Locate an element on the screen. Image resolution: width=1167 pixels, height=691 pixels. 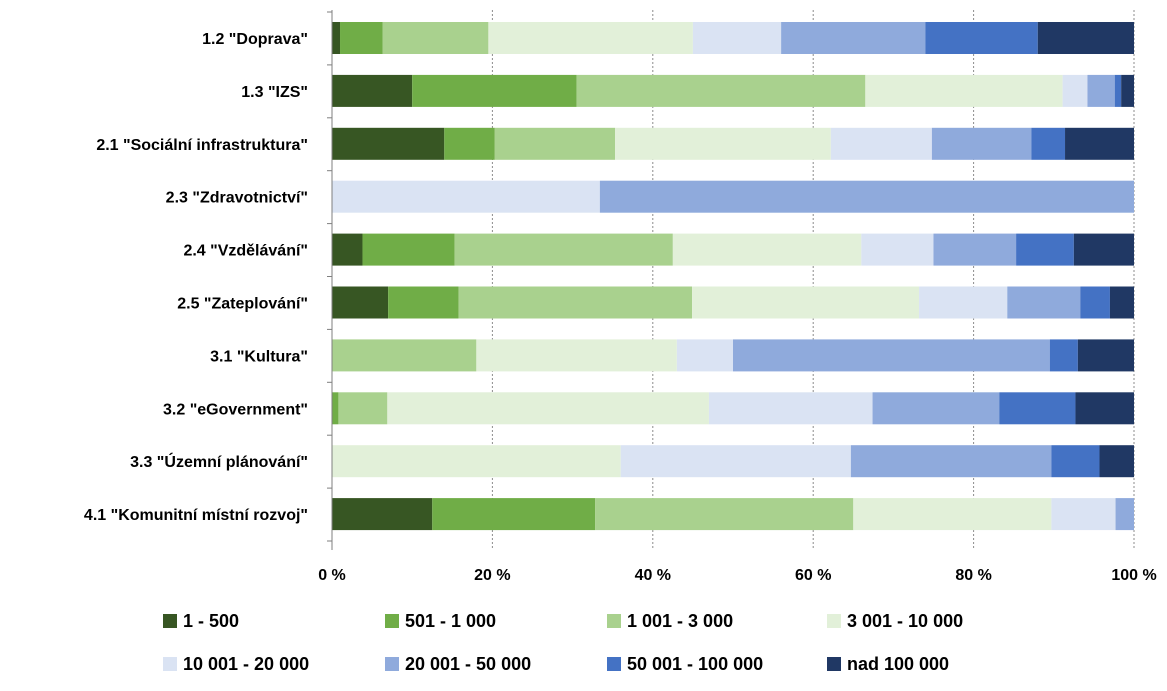
category-label: 2.5 "Zateplování" is located at coordinates (242, 304).